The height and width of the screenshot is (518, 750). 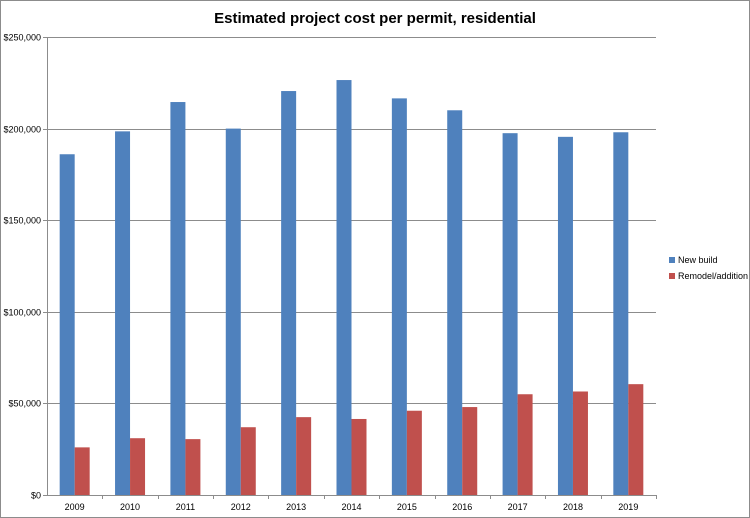 What do you see at coordinates (130, 507) in the screenshot?
I see `x-tick-label: 2010` at bounding box center [130, 507].